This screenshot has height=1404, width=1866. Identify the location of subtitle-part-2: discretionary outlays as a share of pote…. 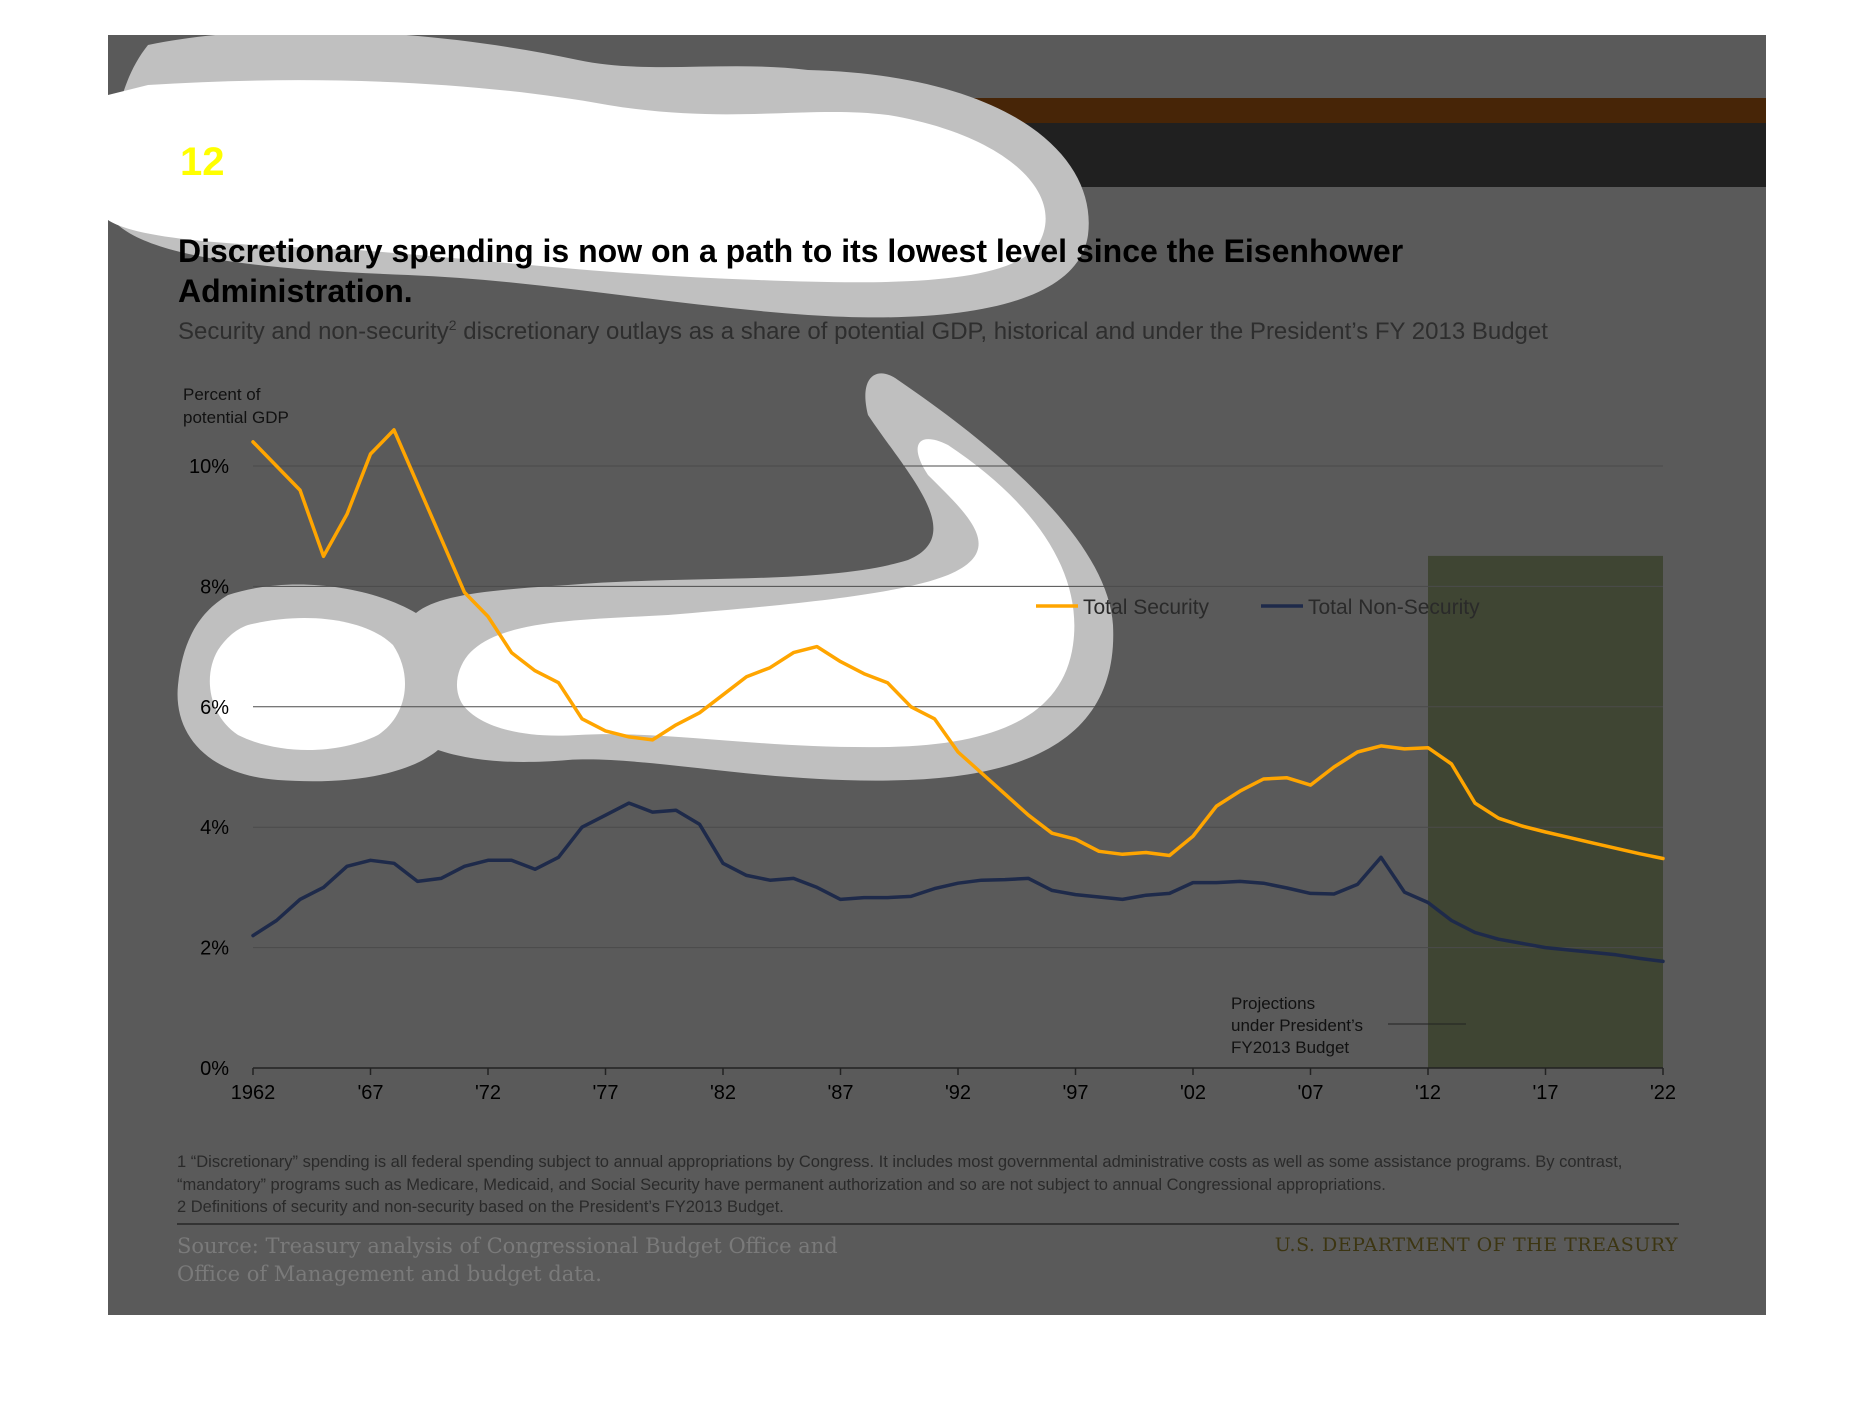
(1002, 331).